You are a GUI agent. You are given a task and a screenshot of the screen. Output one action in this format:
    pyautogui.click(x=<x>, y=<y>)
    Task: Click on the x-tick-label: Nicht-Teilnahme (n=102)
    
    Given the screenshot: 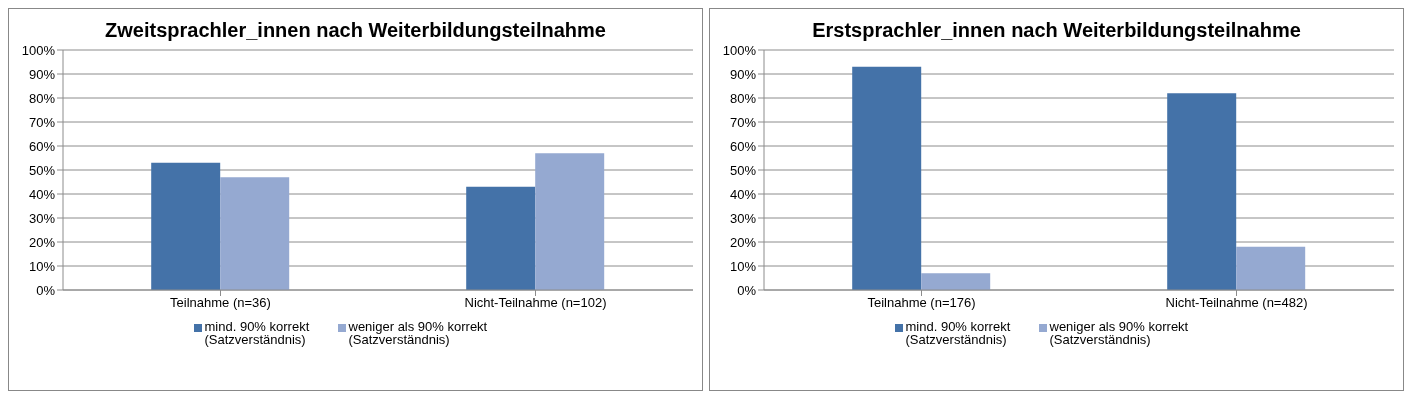 What is the action you would take?
    pyautogui.click(x=535, y=303)
    